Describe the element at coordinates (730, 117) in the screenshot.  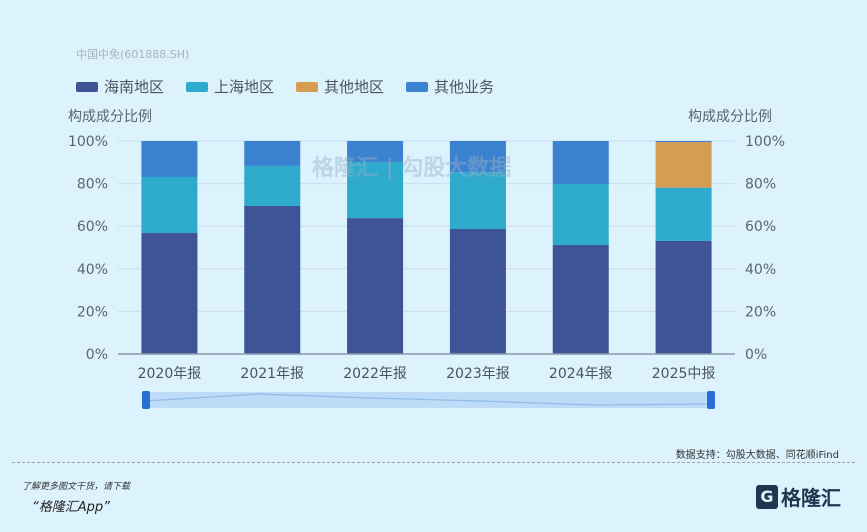
I see `y-axis-title-right: 构成成分比例` at that location.